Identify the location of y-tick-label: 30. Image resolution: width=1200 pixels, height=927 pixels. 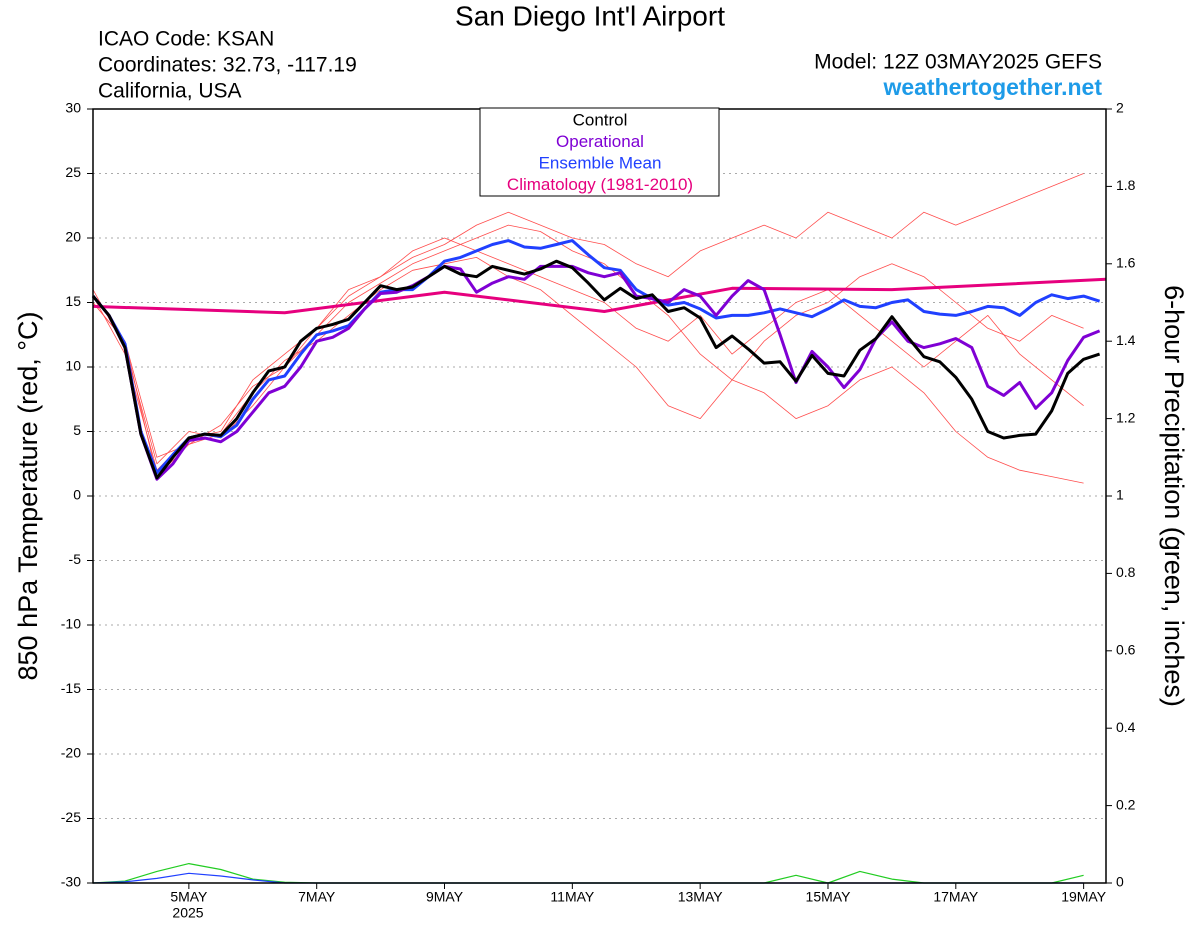
(73, 108).